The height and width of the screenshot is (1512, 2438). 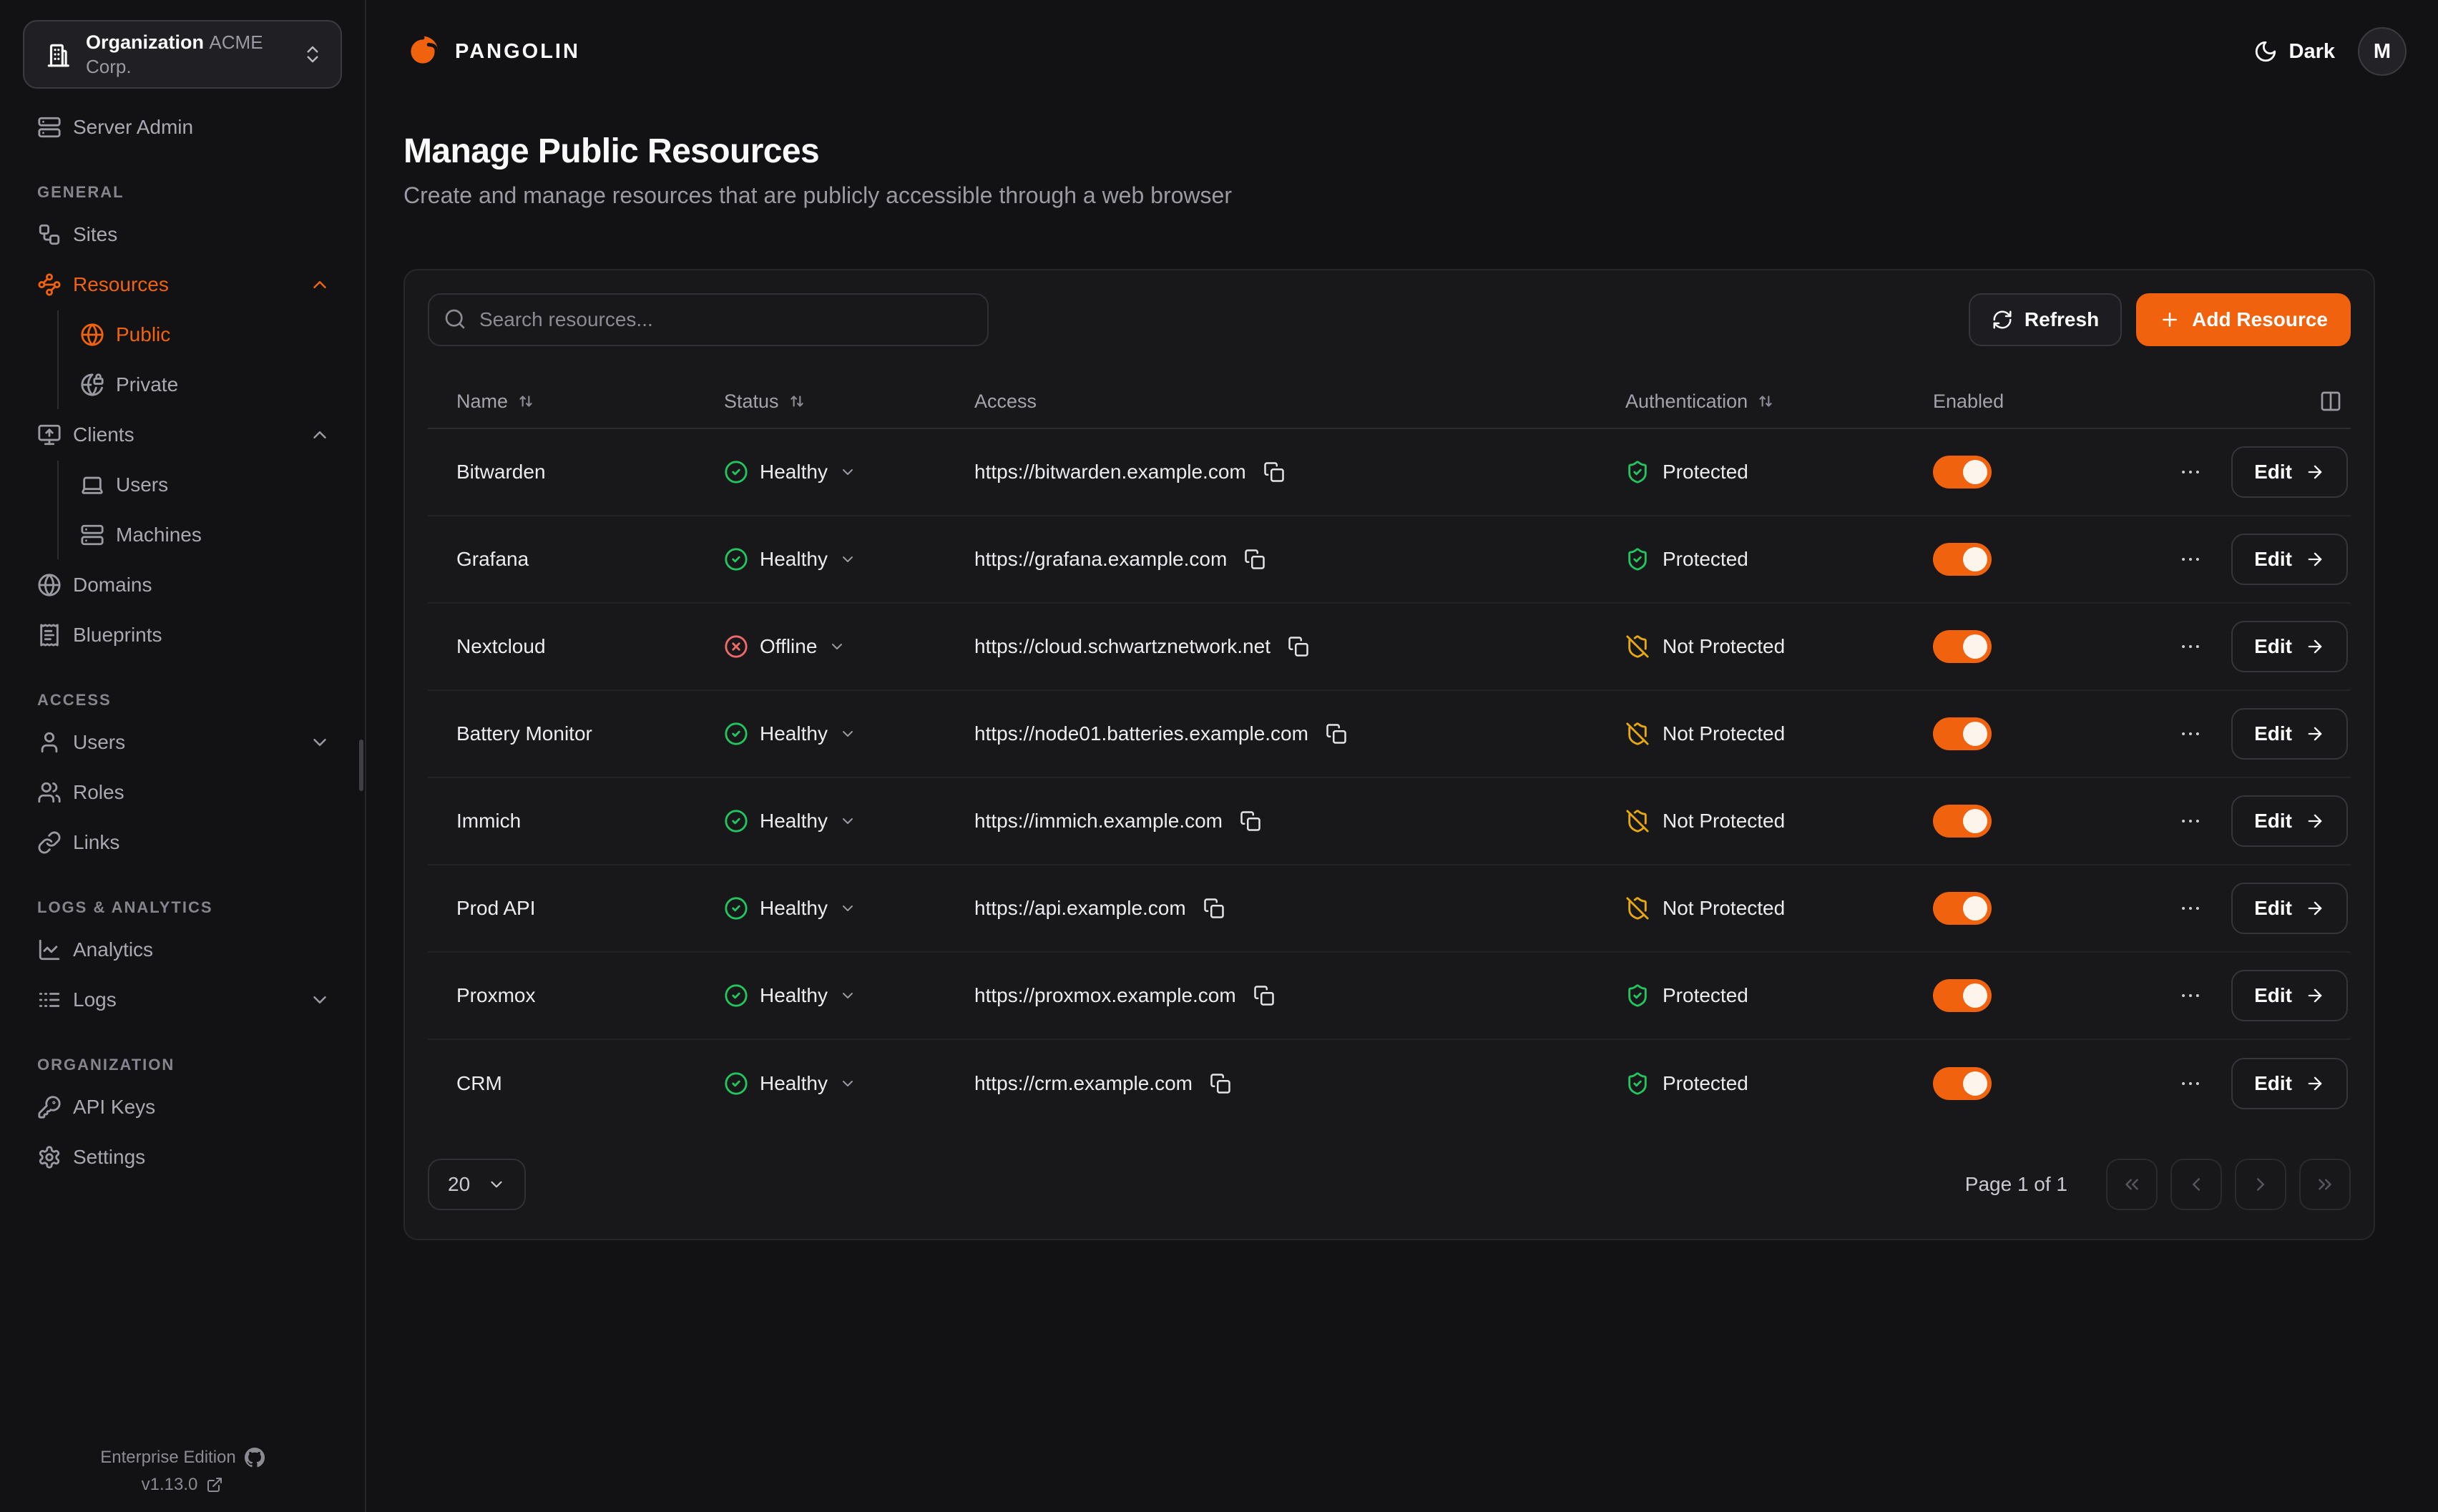 What do you see at coordinates (205, 535) in the screenshot?
I see `sidebar-item-machines: Machines` at bounding box center [205, 535].